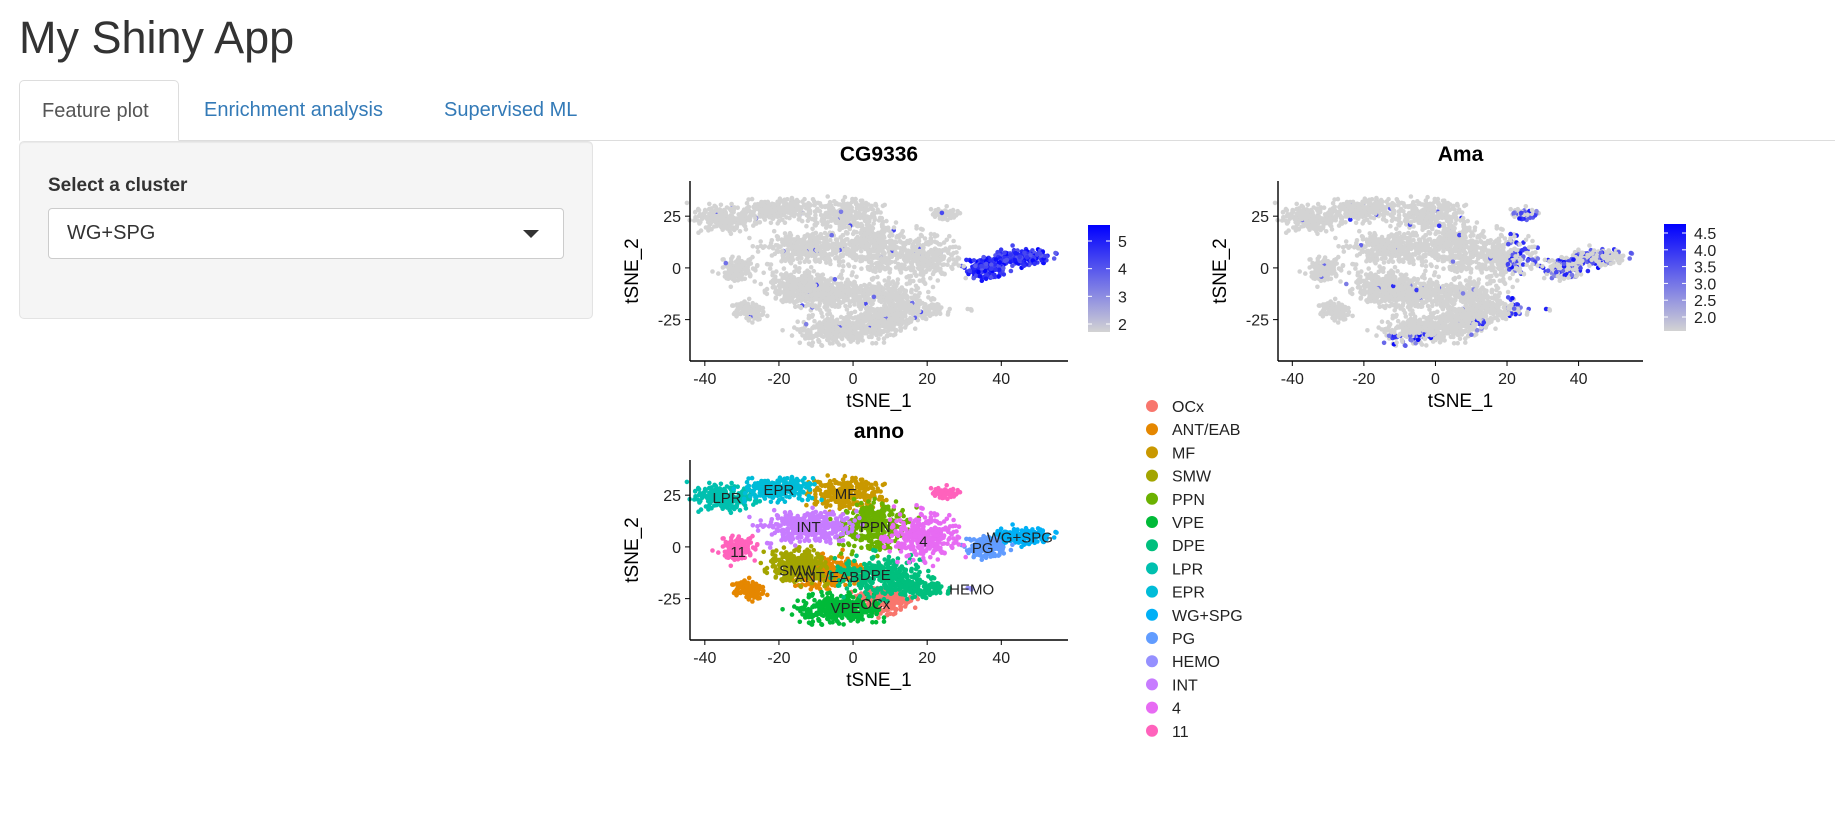 This screenshot has width=1835, height=831. I want to click on tab-enrichment-analysis: Enrichment analysis, so click(293, 110).